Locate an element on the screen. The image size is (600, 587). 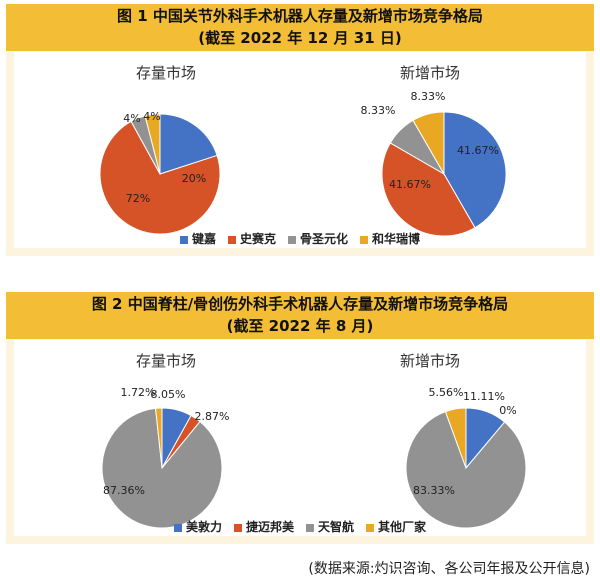
legend-label: 和华瑞博 is located at coordinates (396, 239).